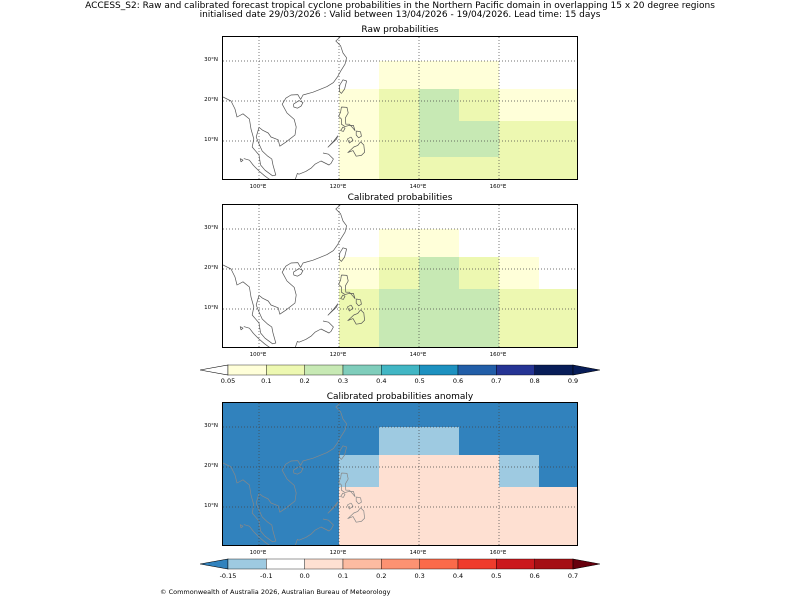 This screenshot has height=600, width=800. Describe the element at coordinates (400, 397) in the screenshot. I see `panel-title-anomaly: Calibrated probabilities anomaly` at that location.